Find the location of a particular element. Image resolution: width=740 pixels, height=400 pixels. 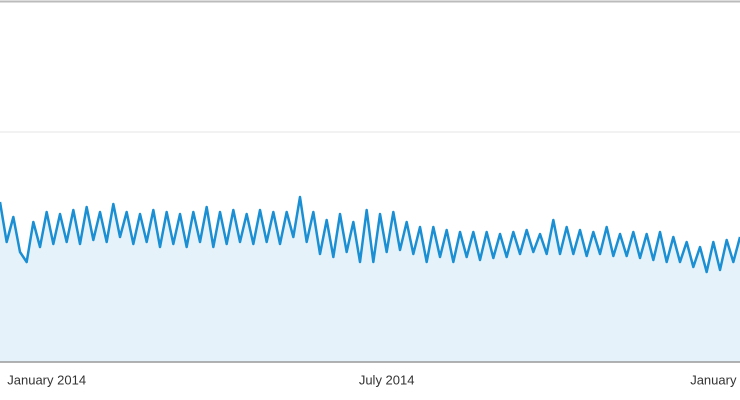

x-tick-label: January is located at coordinates (713, 379).